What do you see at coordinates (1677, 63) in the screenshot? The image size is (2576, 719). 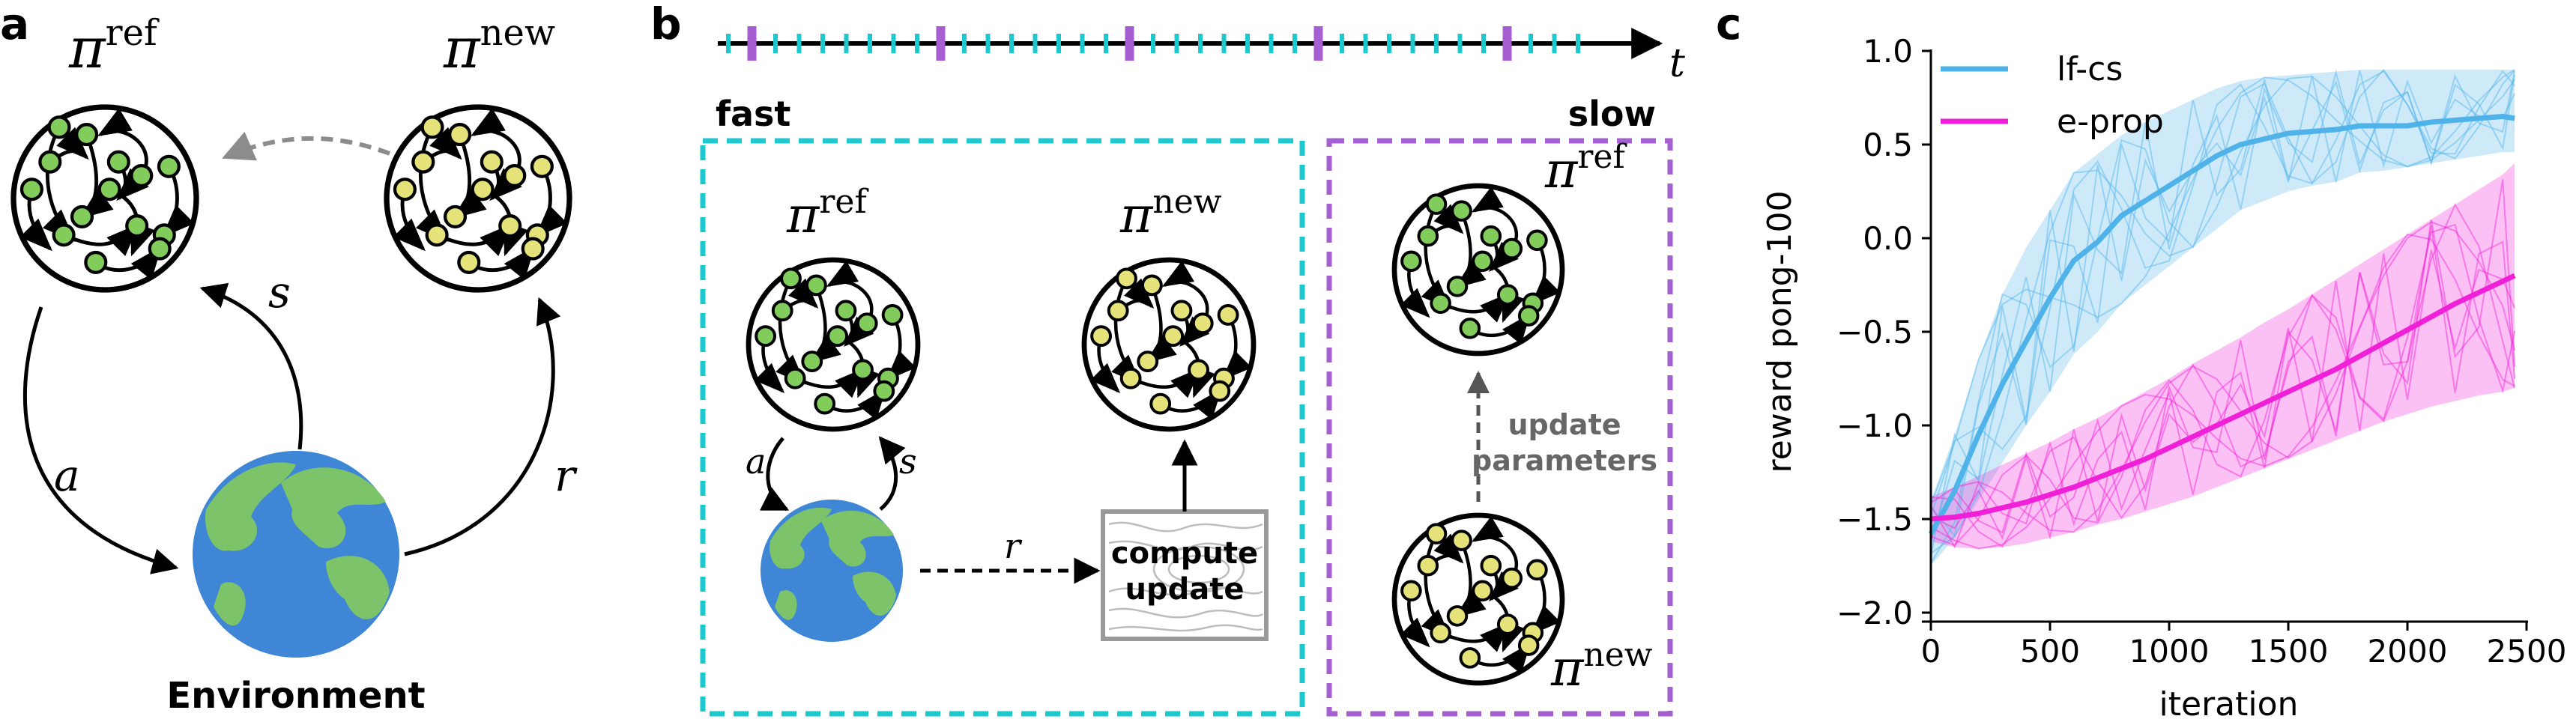 I see `time-label: t` at bounding box center [1677, 63].